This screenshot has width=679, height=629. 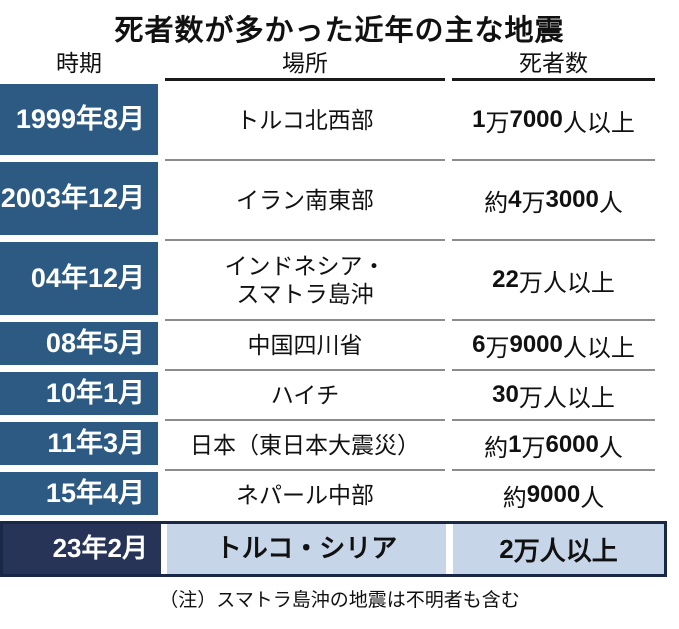 I want to click on cell-period: 11 年 3 月, so click(x=79, y=443).